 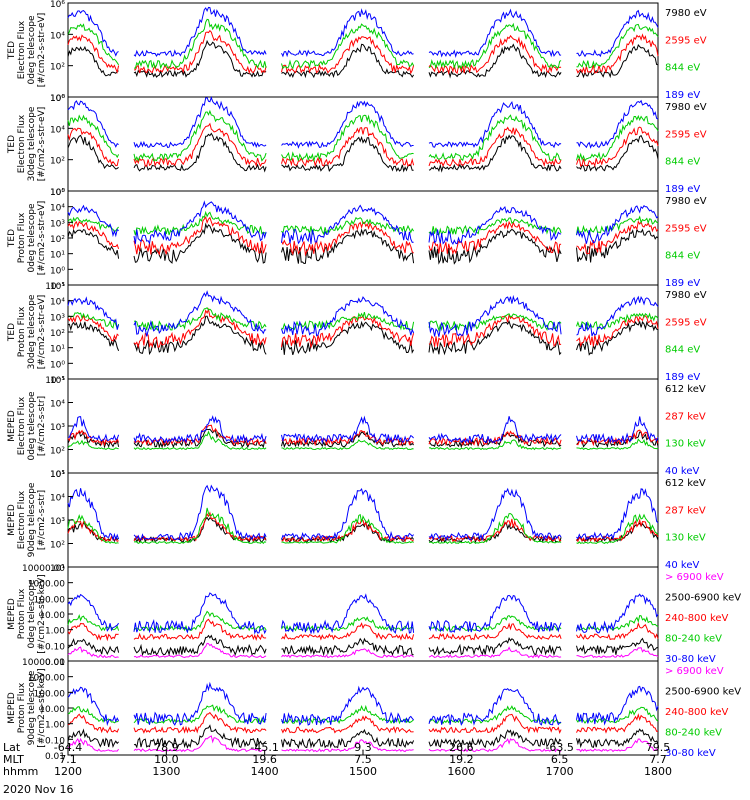 What do you see at coordinates (697, 618) in the screenshot?
I see `legend-entry: 240-800 keV` at bounding box center [697, 618].